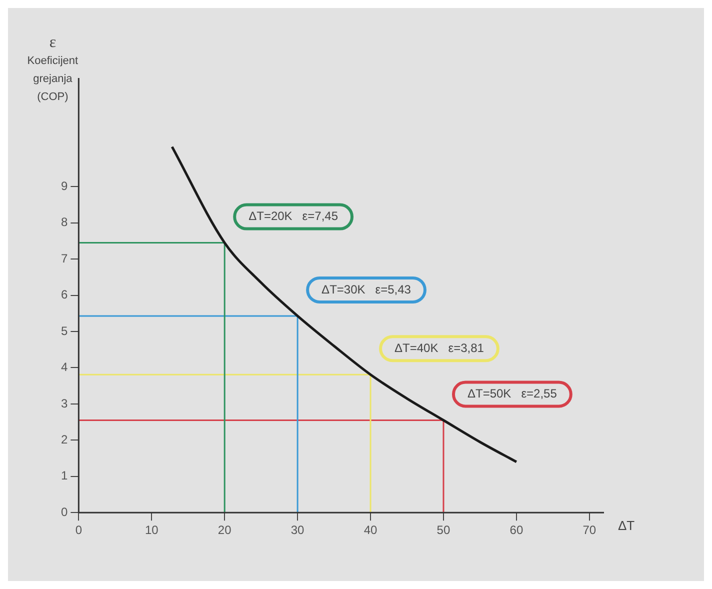 The image size is (712, 589). What do you see at coordinates (64, 475) in the screenshot?
I see `y-tick-label: 1` at bounding box center [64, 475].